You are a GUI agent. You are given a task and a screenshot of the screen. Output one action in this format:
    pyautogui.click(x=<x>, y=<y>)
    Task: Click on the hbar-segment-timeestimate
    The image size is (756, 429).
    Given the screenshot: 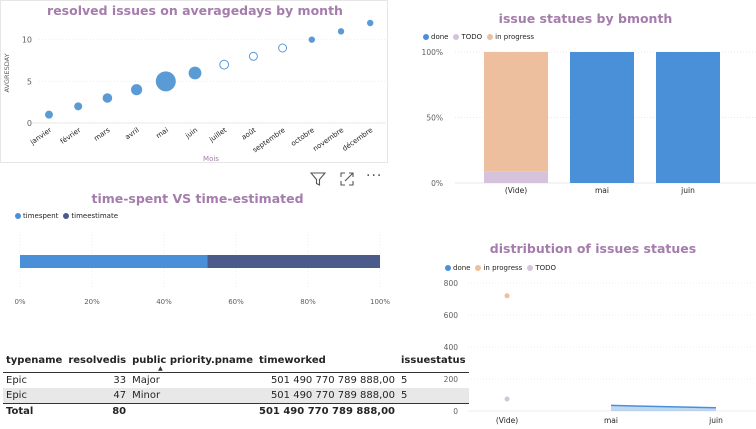 What is the action you would take?
    pyautogui.click(x=293, y=261)
    